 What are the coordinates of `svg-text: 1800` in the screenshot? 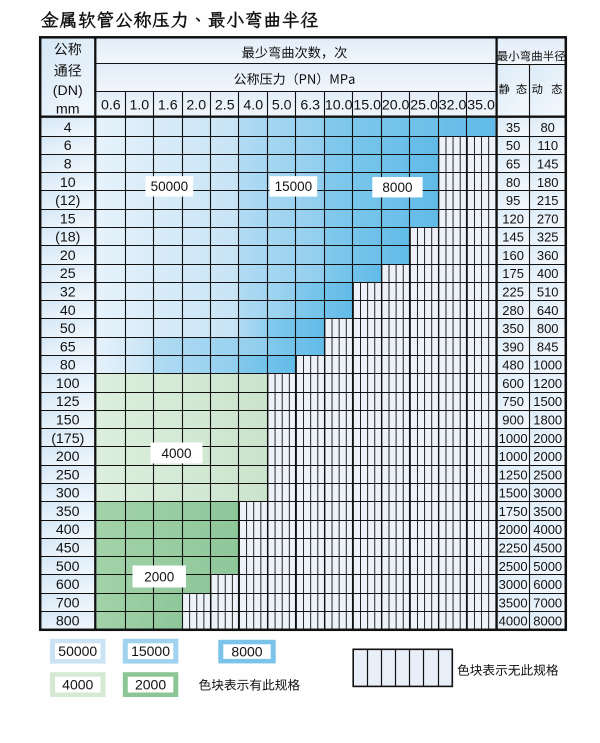 It's located at (547, 420).